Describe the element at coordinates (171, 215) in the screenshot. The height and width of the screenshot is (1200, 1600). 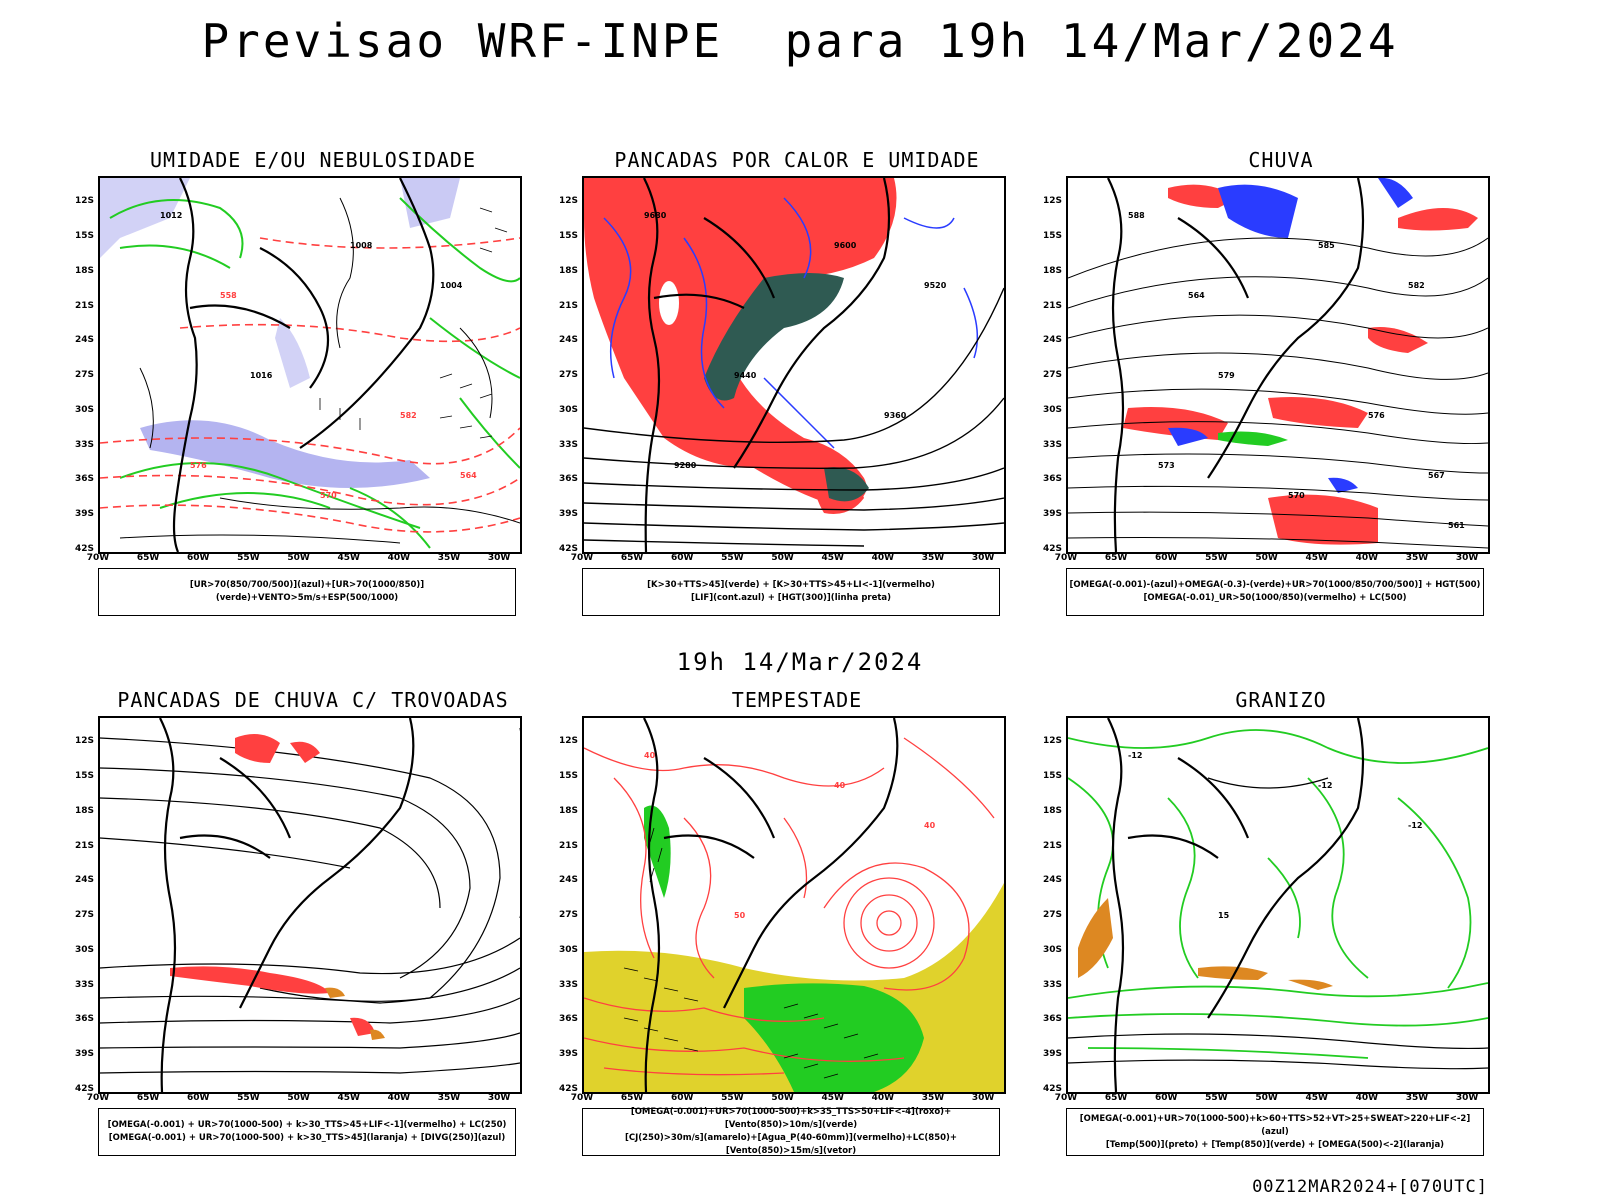
I see `contour-label: 1012` at that location.